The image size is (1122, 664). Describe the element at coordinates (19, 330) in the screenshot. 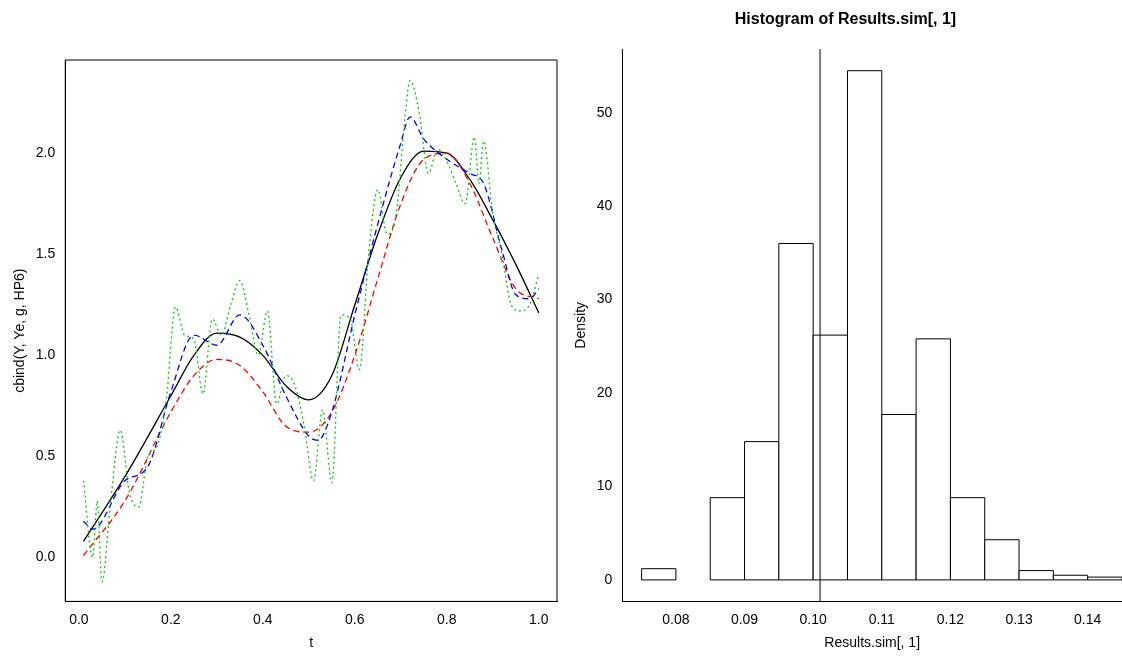

I see `y-axis-title: cbind(Y, Ye, g, HP6)` at that location.